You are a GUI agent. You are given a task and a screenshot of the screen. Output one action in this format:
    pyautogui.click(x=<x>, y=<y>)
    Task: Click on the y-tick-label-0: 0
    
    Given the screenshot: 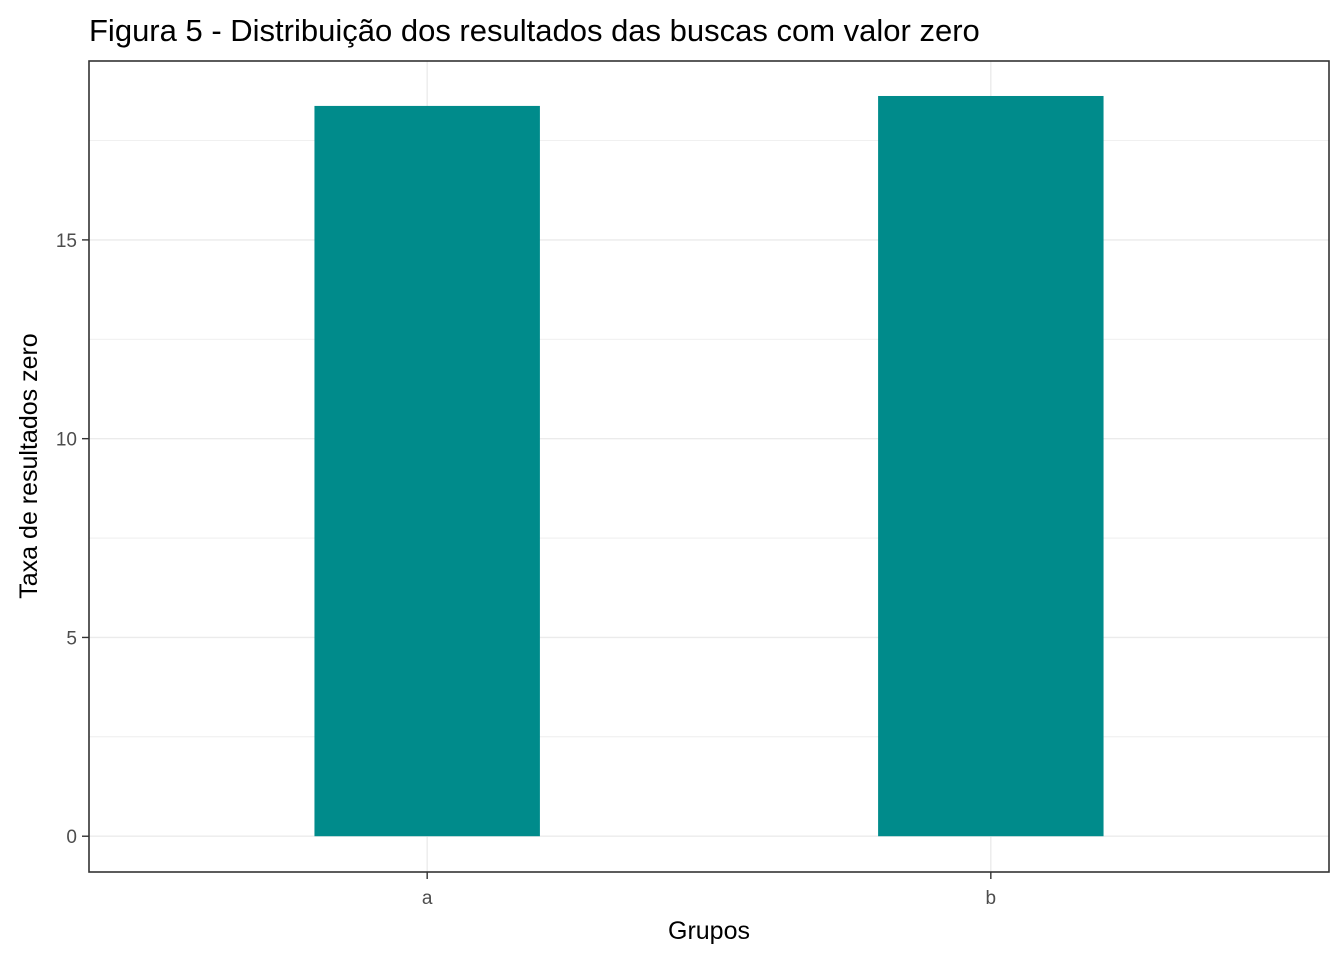 What is the action you would take?
    pyautogui.click(x=71, y=837)
    